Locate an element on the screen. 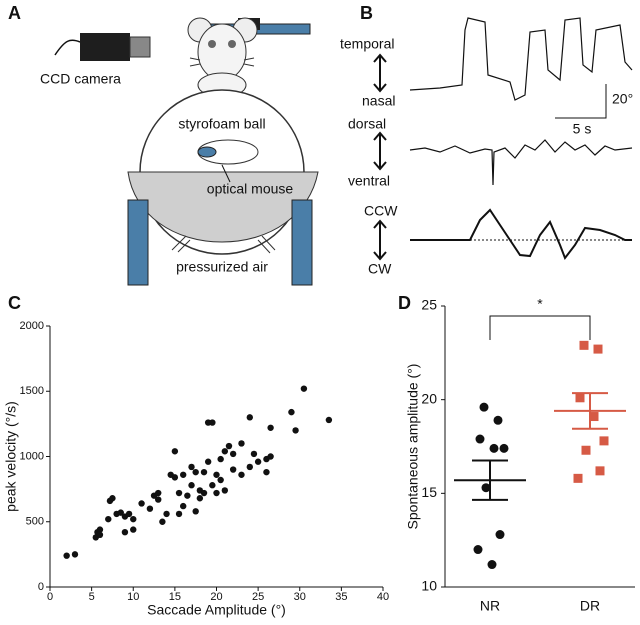 The height and width of the screenshot is (625, 640). significance-bracket is located at coordinates (540, 327).